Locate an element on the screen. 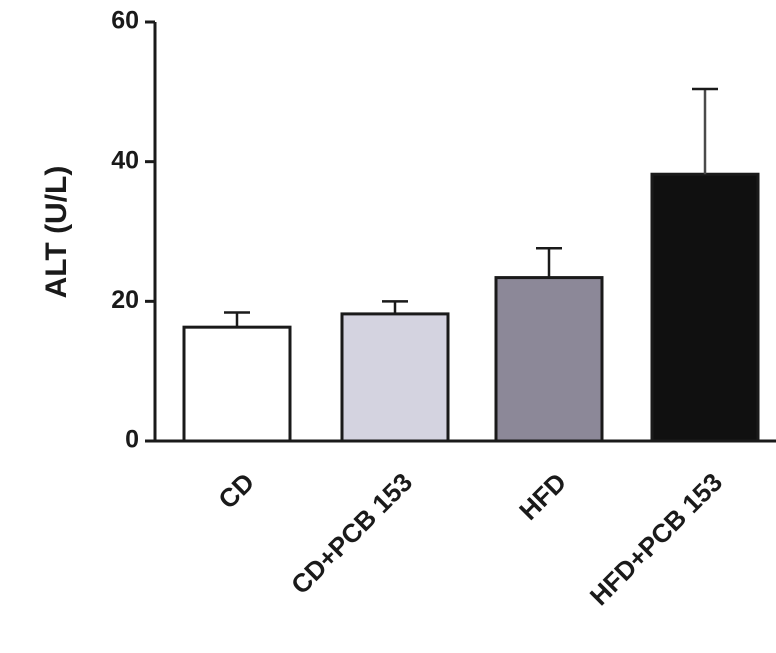  y-tick-label: 60 is located at coordinates (125, 21).